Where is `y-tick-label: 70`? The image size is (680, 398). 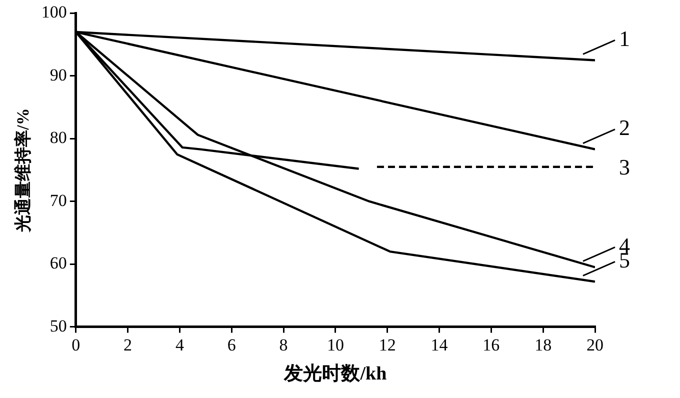
y-tick-label: 70 is located at coordinates (58, 200).